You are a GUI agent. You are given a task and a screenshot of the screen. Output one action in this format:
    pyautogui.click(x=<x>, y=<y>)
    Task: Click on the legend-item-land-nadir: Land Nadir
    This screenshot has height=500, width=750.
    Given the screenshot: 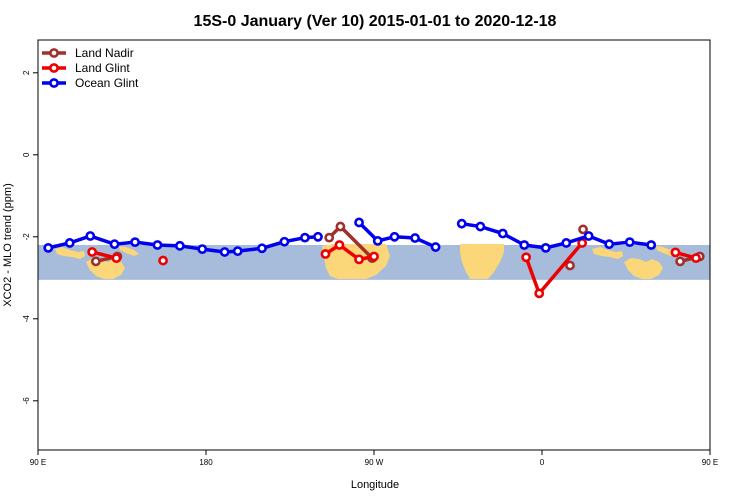 What is the action you would take?
    pyautogui.click(x=88, y=53)
    